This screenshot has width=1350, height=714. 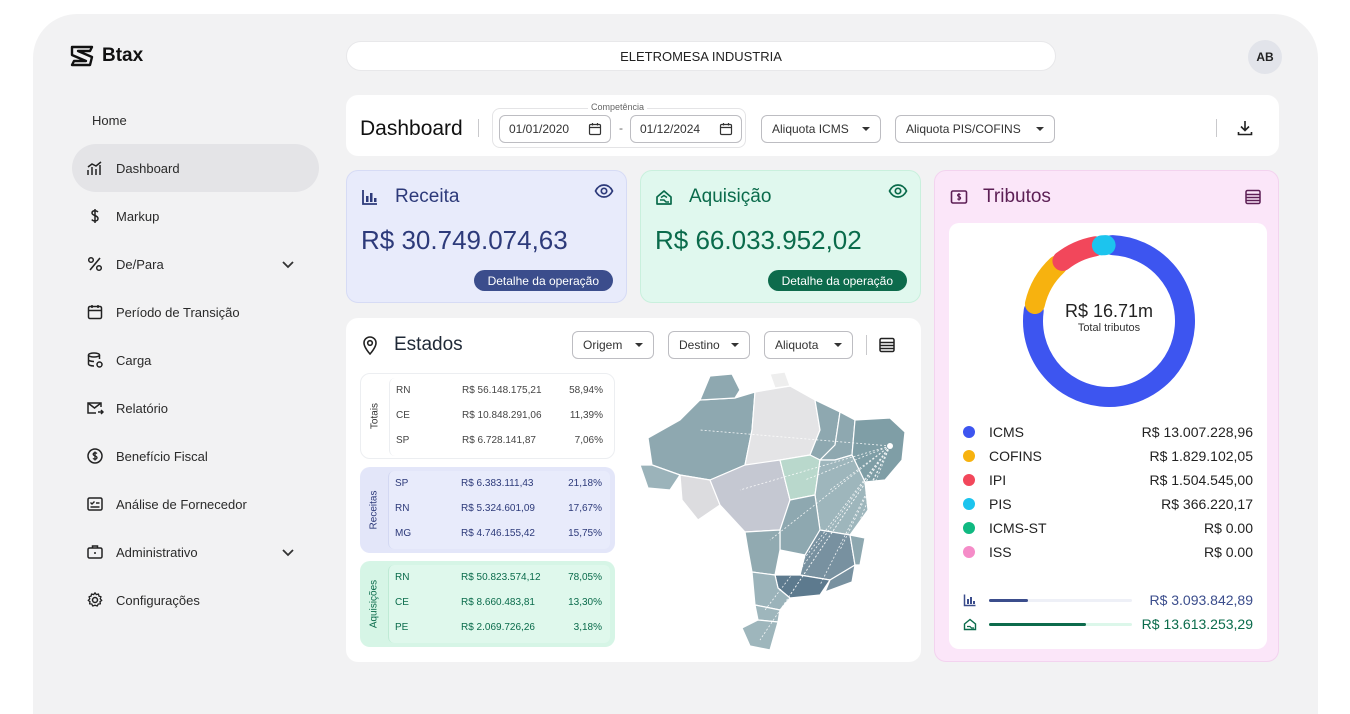 I want to click on aquisicao-detail-button: Detalhe da operação, so click(x=837, y=280).